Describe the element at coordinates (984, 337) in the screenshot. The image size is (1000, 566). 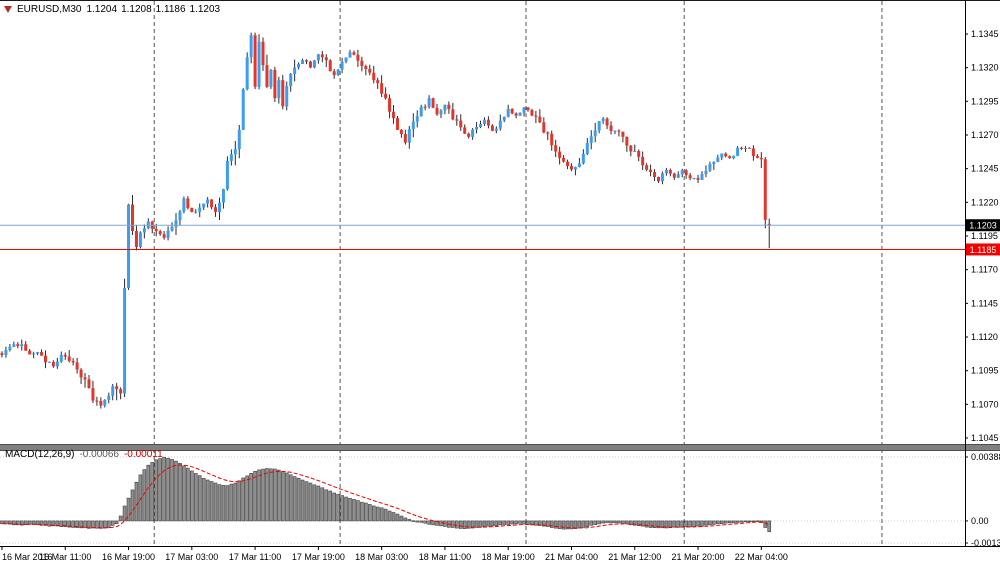
I see `price-tick-label: 1.1120` at that location.